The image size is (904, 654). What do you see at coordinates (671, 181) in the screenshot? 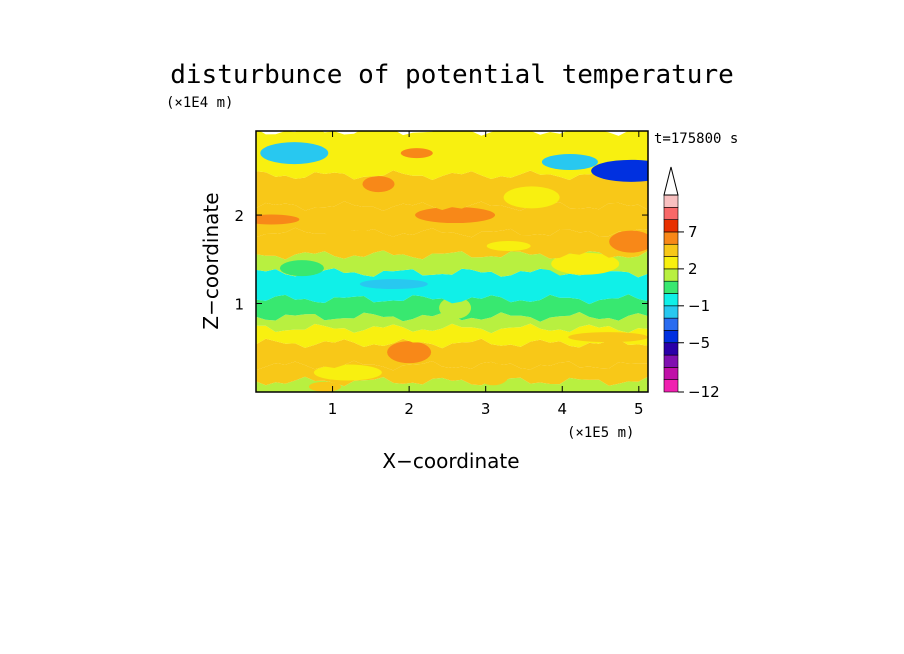
I see `colorbar-extend-arrow` at bounding box center [671, 181].